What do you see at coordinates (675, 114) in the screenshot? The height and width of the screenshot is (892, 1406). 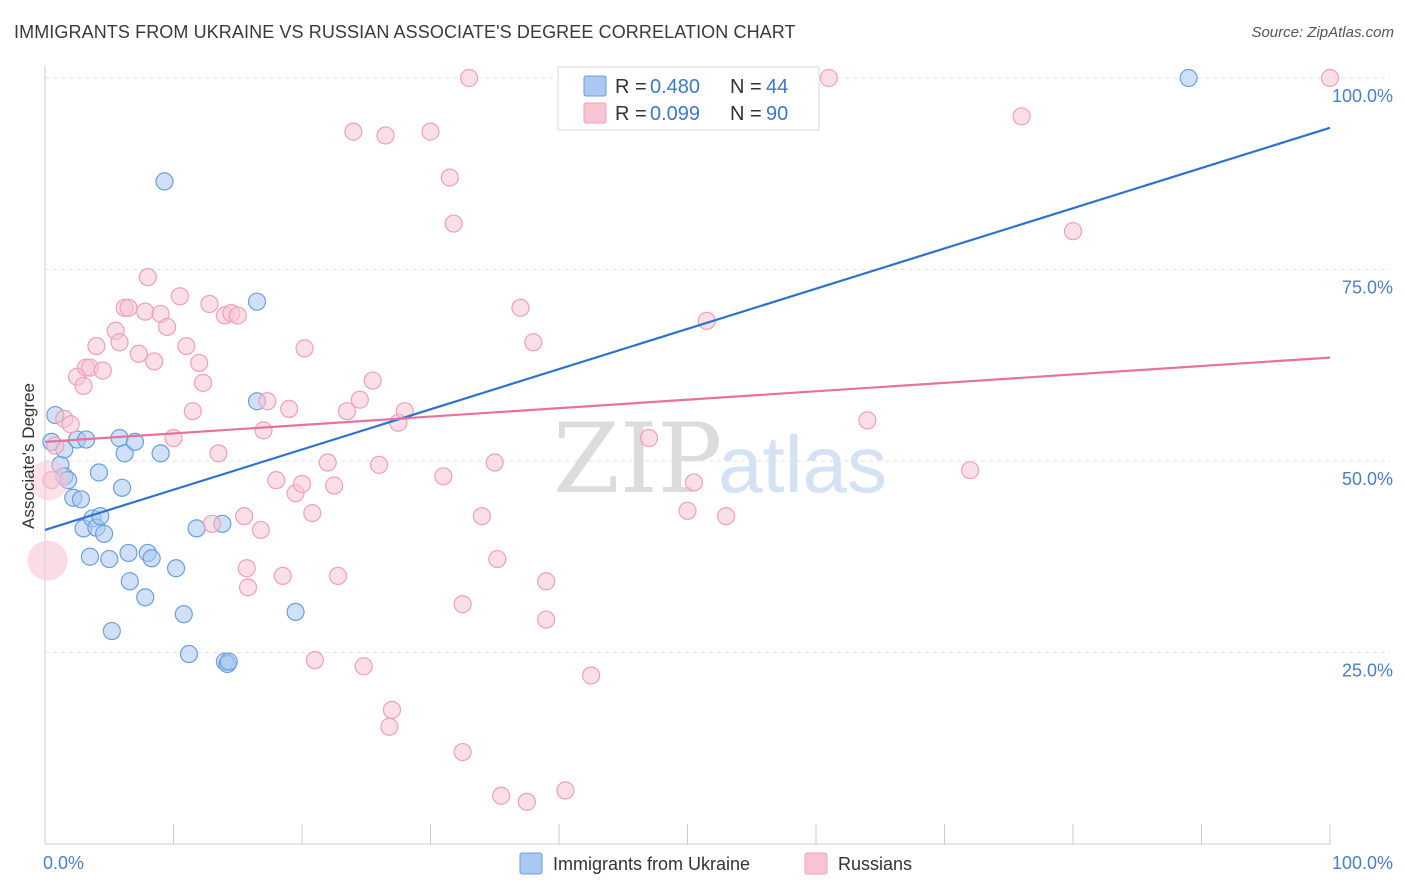 I see `legend-r-russians: 0.099` at bounding box center [675, 114].